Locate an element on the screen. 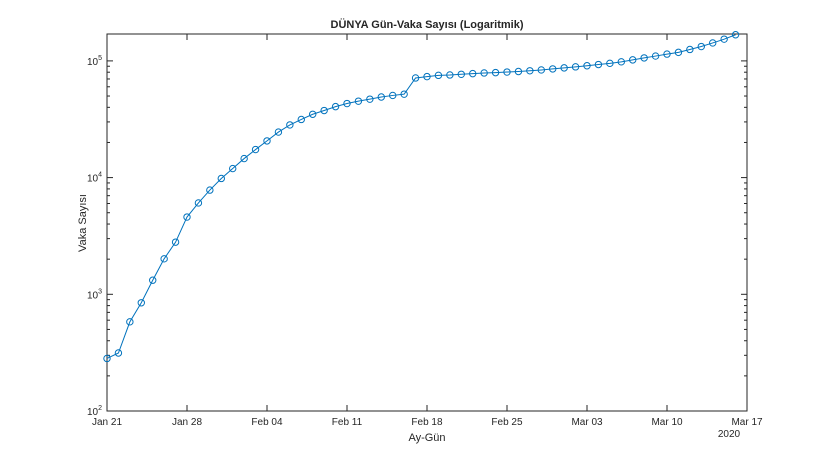  y-axis-label: Vaka Sayısı is located at coordinates (83, 223).